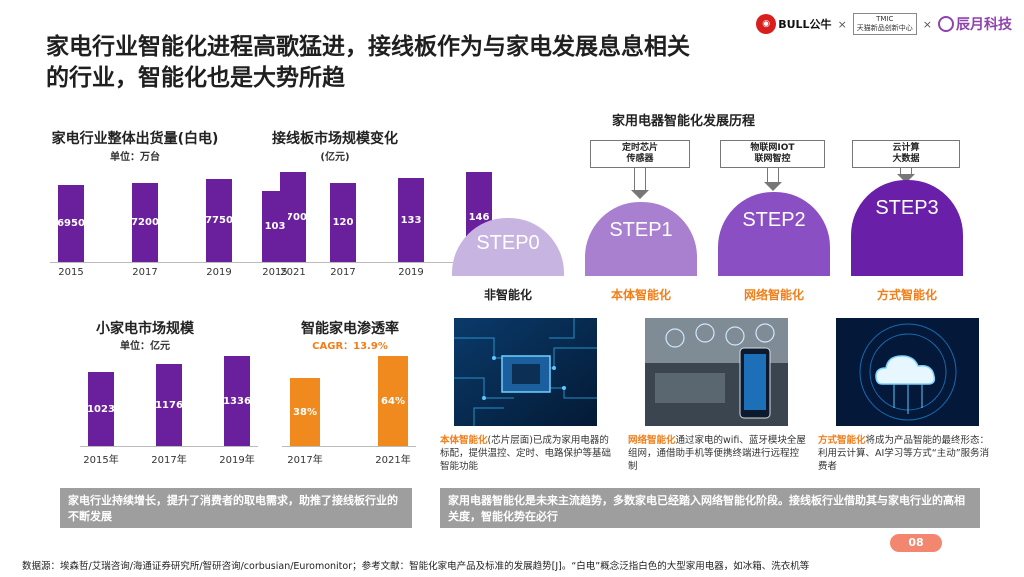 The height and width of the screenshot is (577, 1024). I want to click on penetration-cagr: CAGR：13.9%, so click(350, 346).